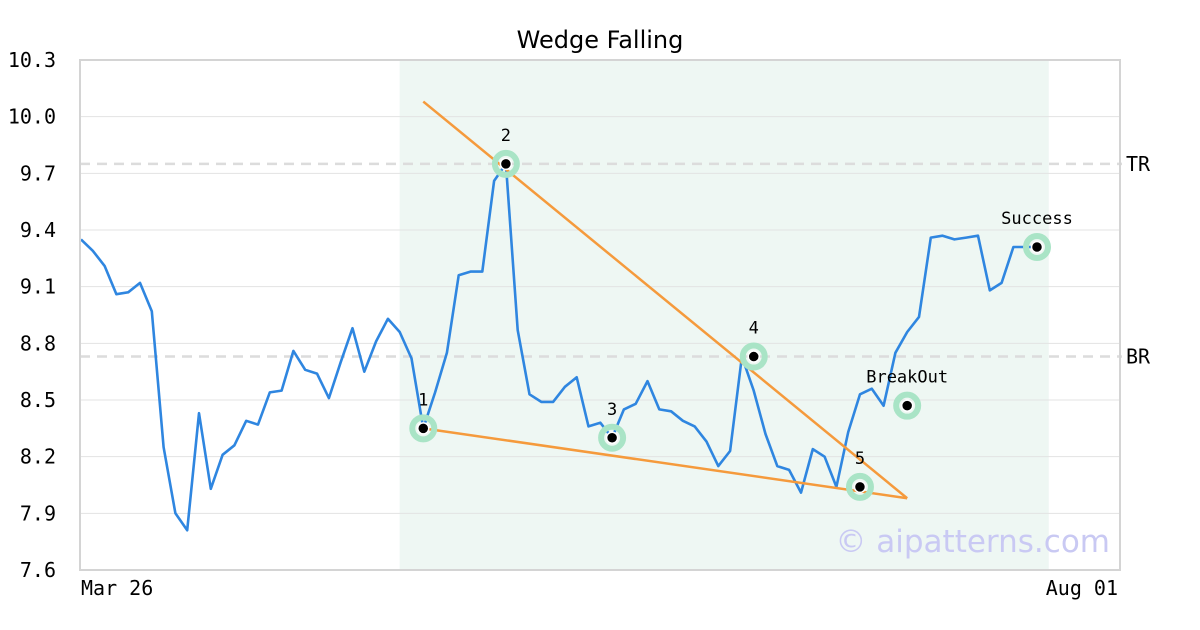  I want to click on y-tick-label: 9.7, so click(38, 173).